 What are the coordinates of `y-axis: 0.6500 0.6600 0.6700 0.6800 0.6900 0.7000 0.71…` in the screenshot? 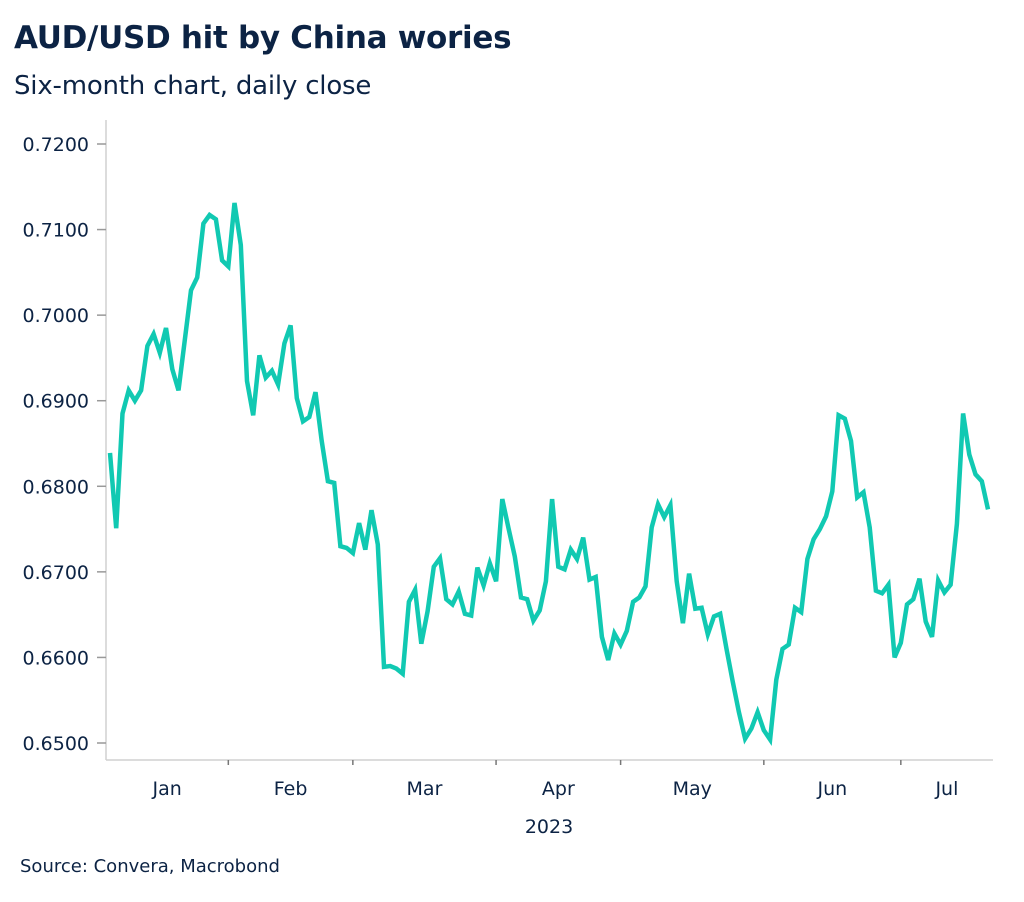 It's located at (65, 440).